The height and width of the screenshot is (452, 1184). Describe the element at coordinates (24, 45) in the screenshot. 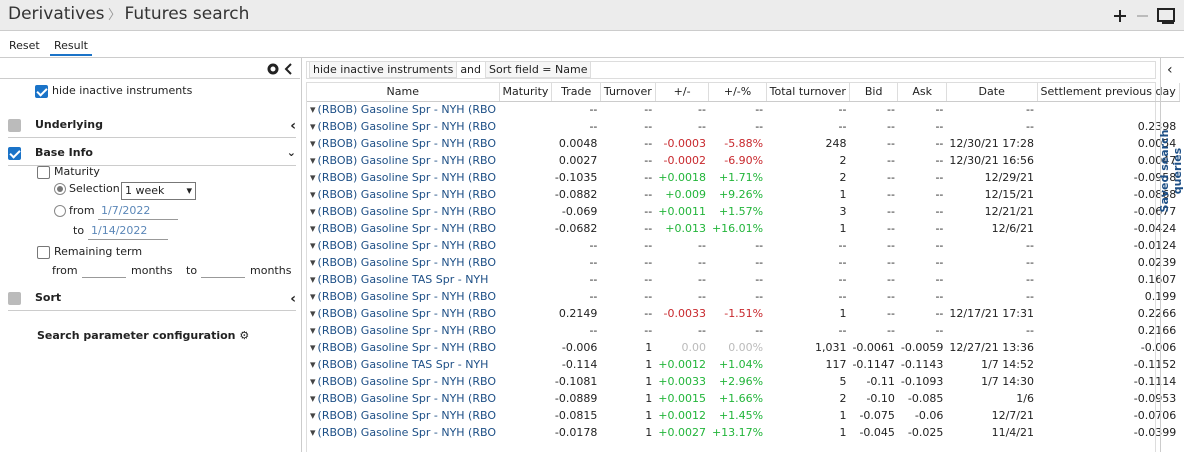

I see `tab: Reset` at that location.